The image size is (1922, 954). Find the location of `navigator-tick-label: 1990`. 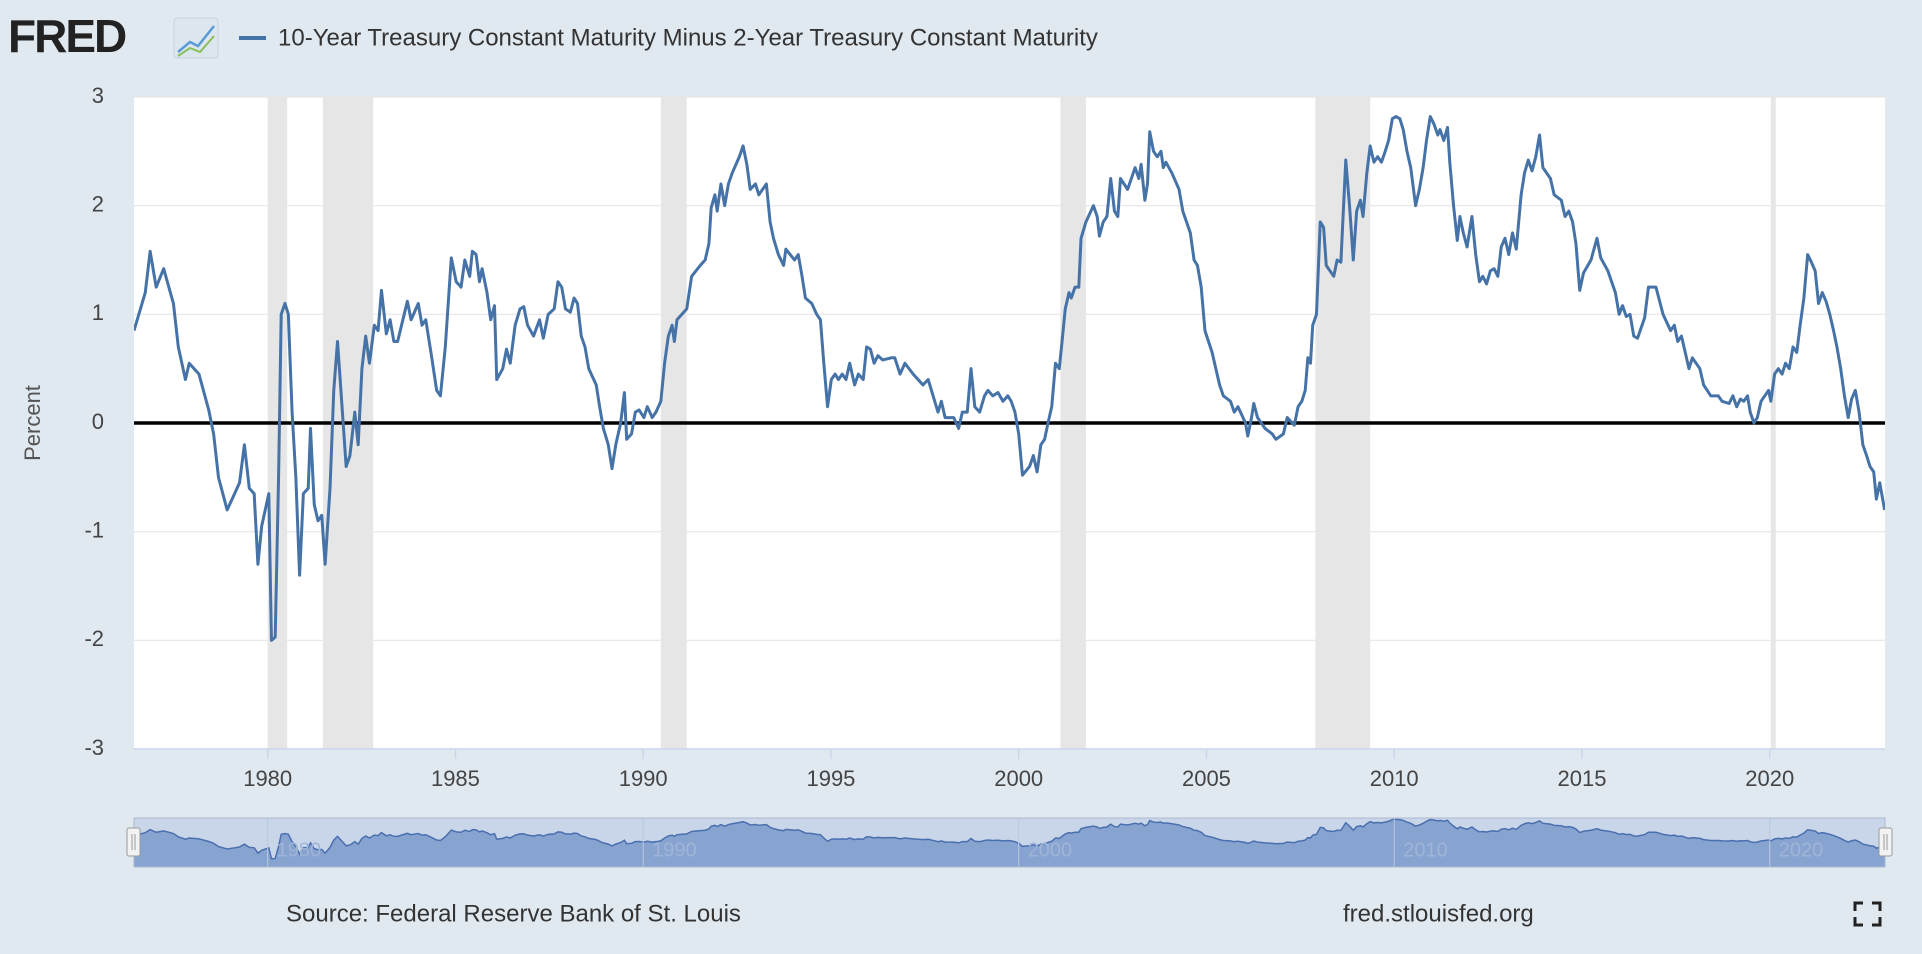

navigator-tick-label: 1990 is located at coordinates (674, 850).